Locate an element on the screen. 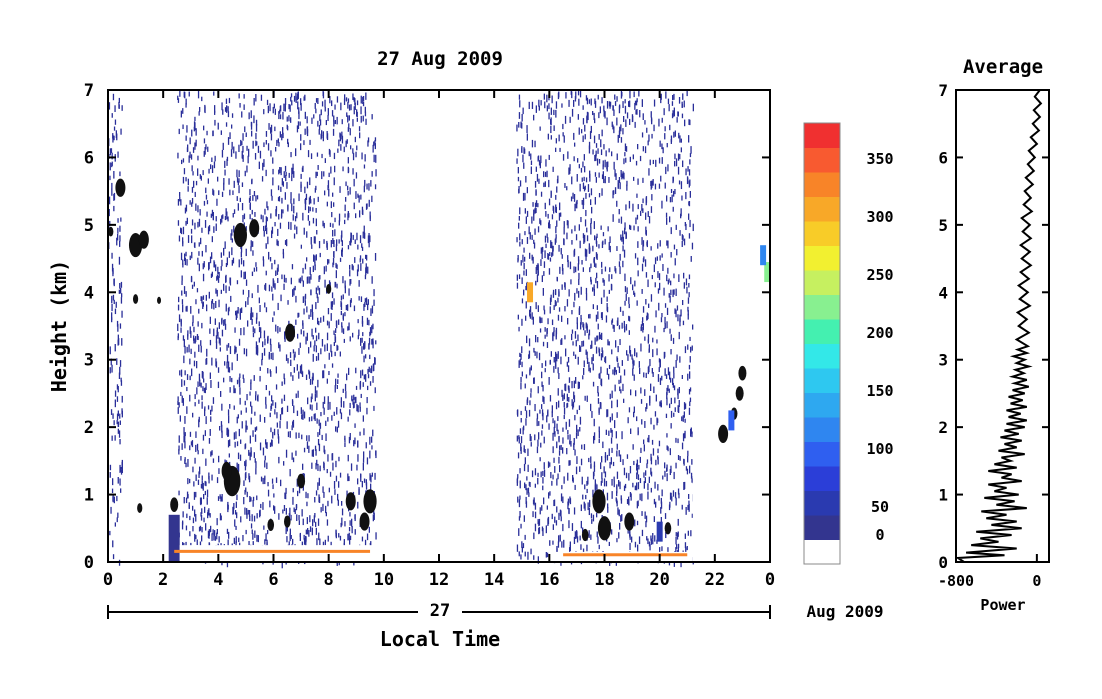  x-tick-label: 6 is located at coordinates (273, 580).